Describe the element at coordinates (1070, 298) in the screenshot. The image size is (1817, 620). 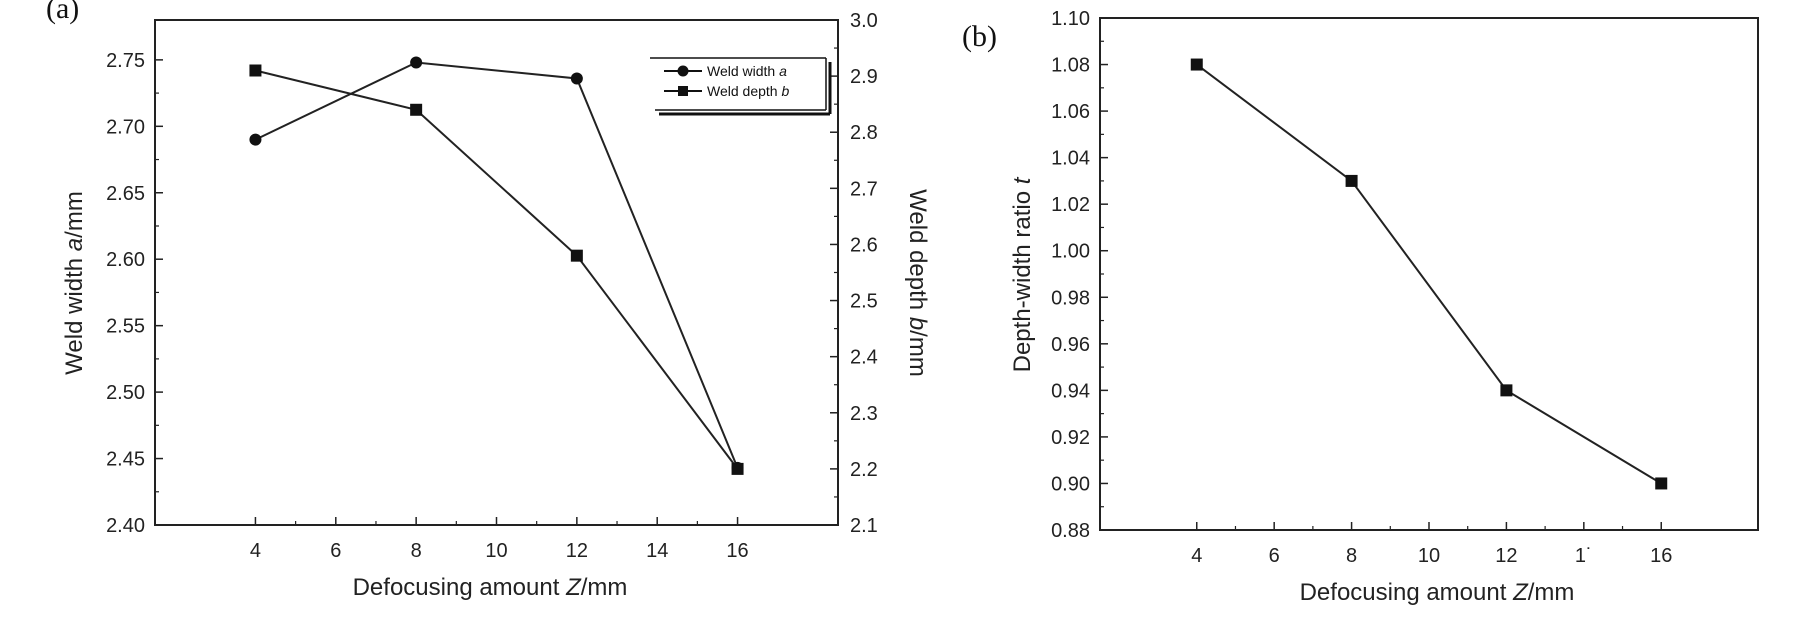
I see `y-tick-label: 0.98` at that location.